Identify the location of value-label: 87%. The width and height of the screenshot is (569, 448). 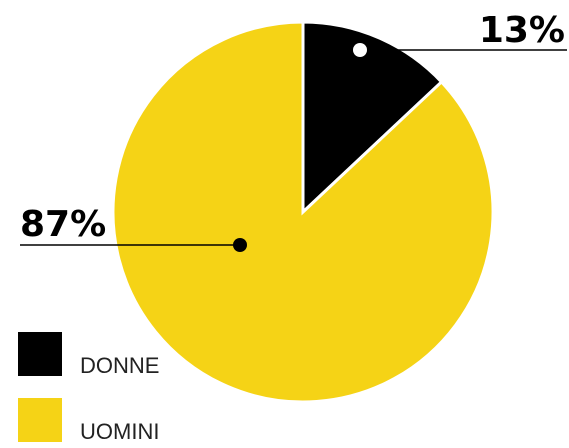
(63, 224).